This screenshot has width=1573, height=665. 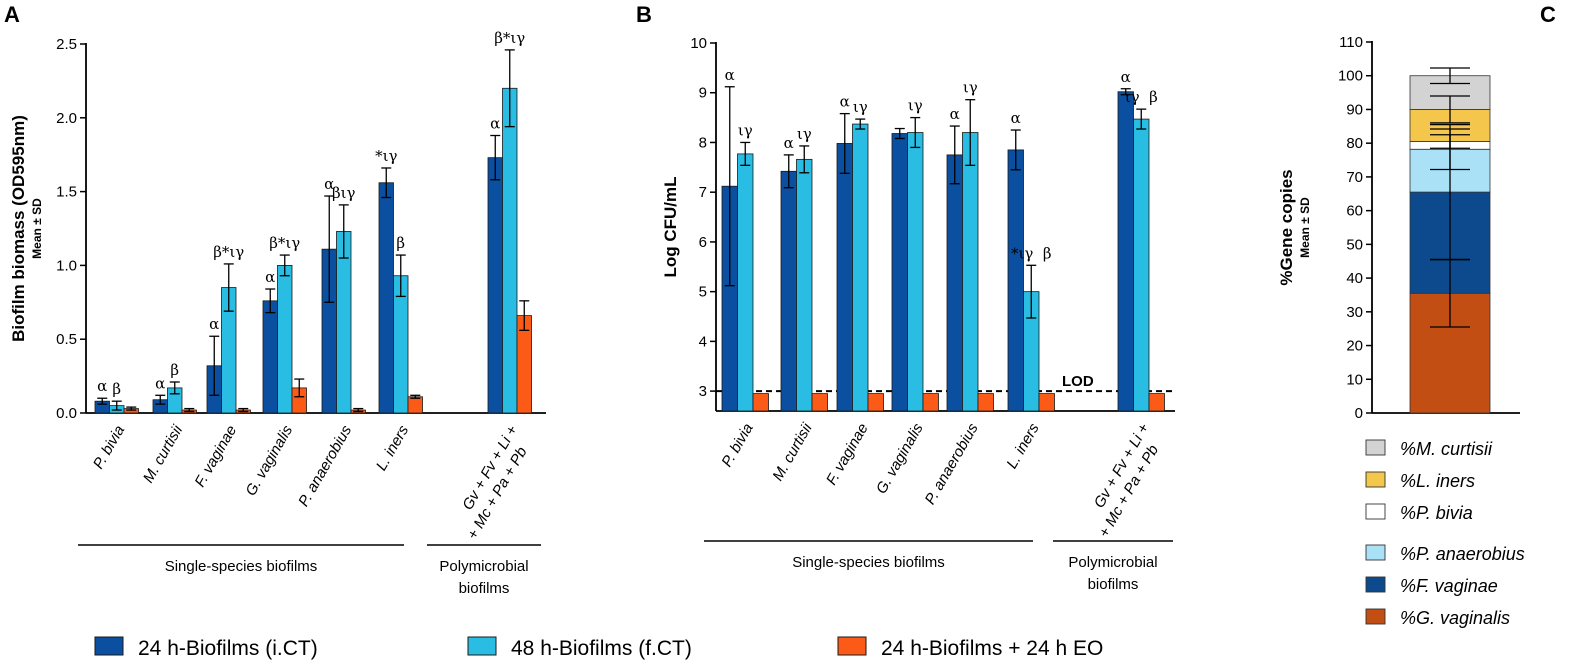 What do you see at coordinates (1354, 244) in the screenshot?
I see `y-tick-label: 50` at bounding box center [1354, 244].